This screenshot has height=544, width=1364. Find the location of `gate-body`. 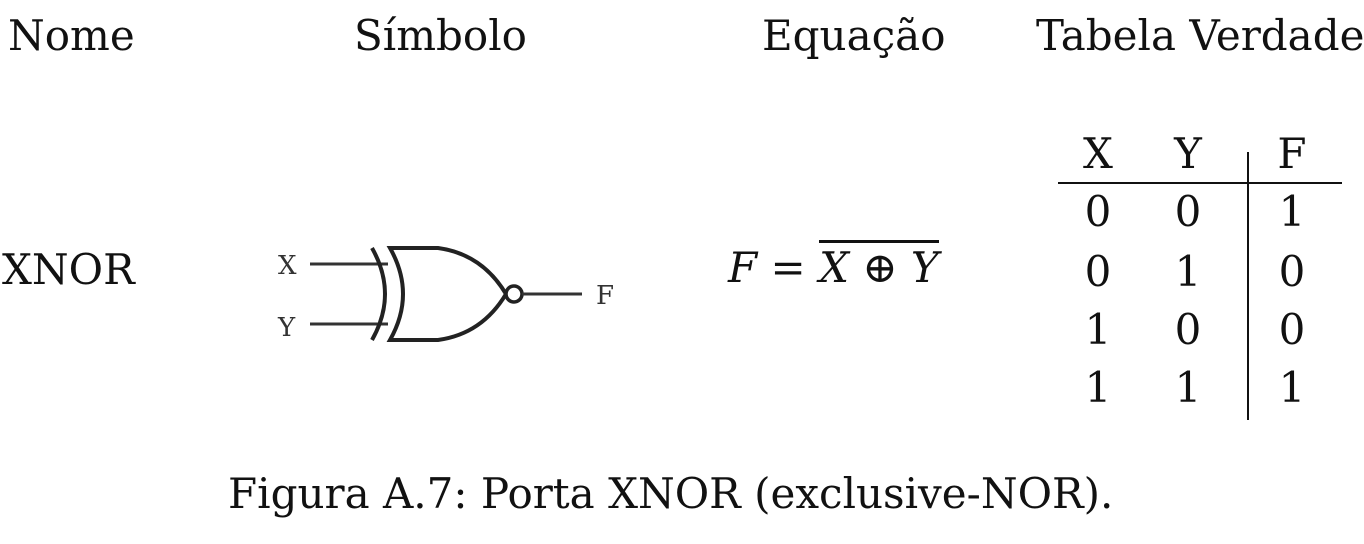

gate-body is located at coordinates (447, 294).